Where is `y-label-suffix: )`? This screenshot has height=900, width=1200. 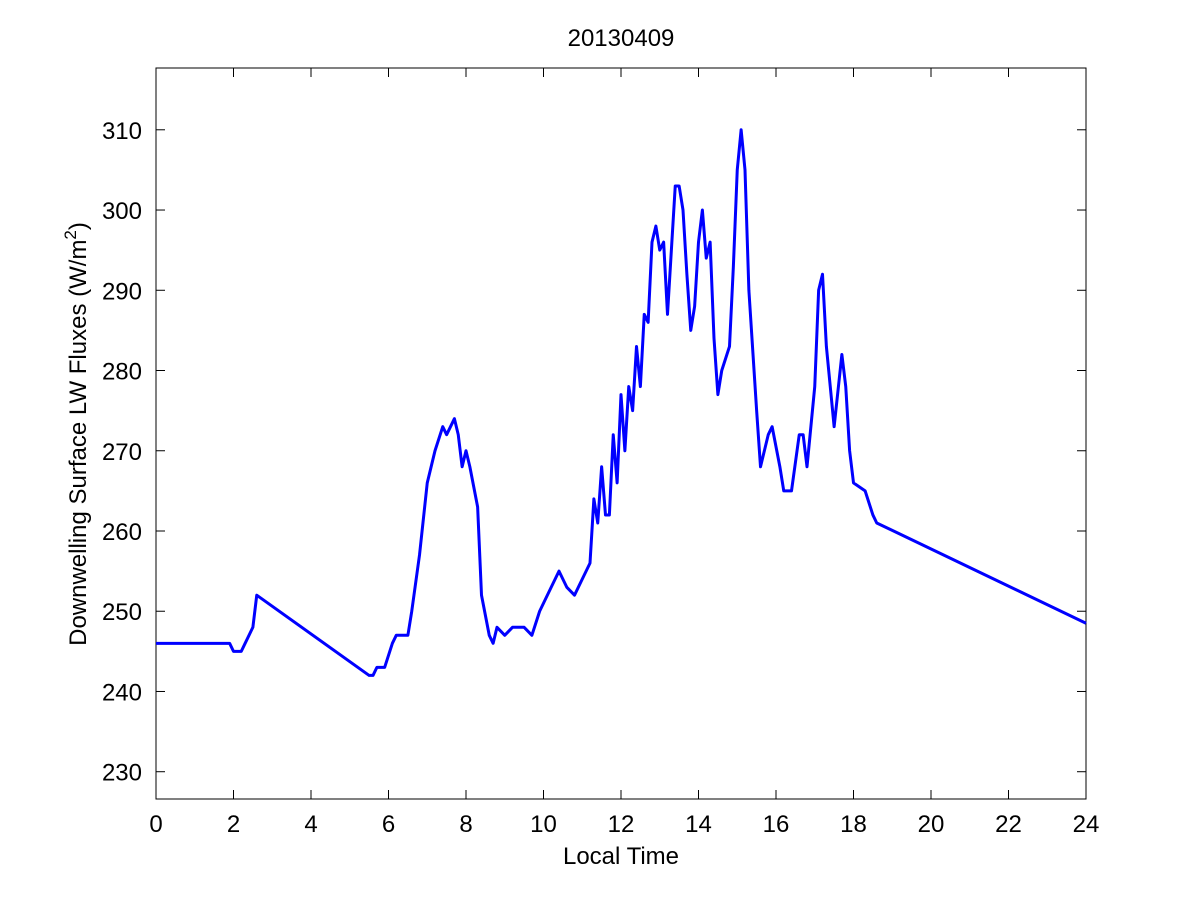 y-label-suffix: ) is located at coordinates (78, 226).